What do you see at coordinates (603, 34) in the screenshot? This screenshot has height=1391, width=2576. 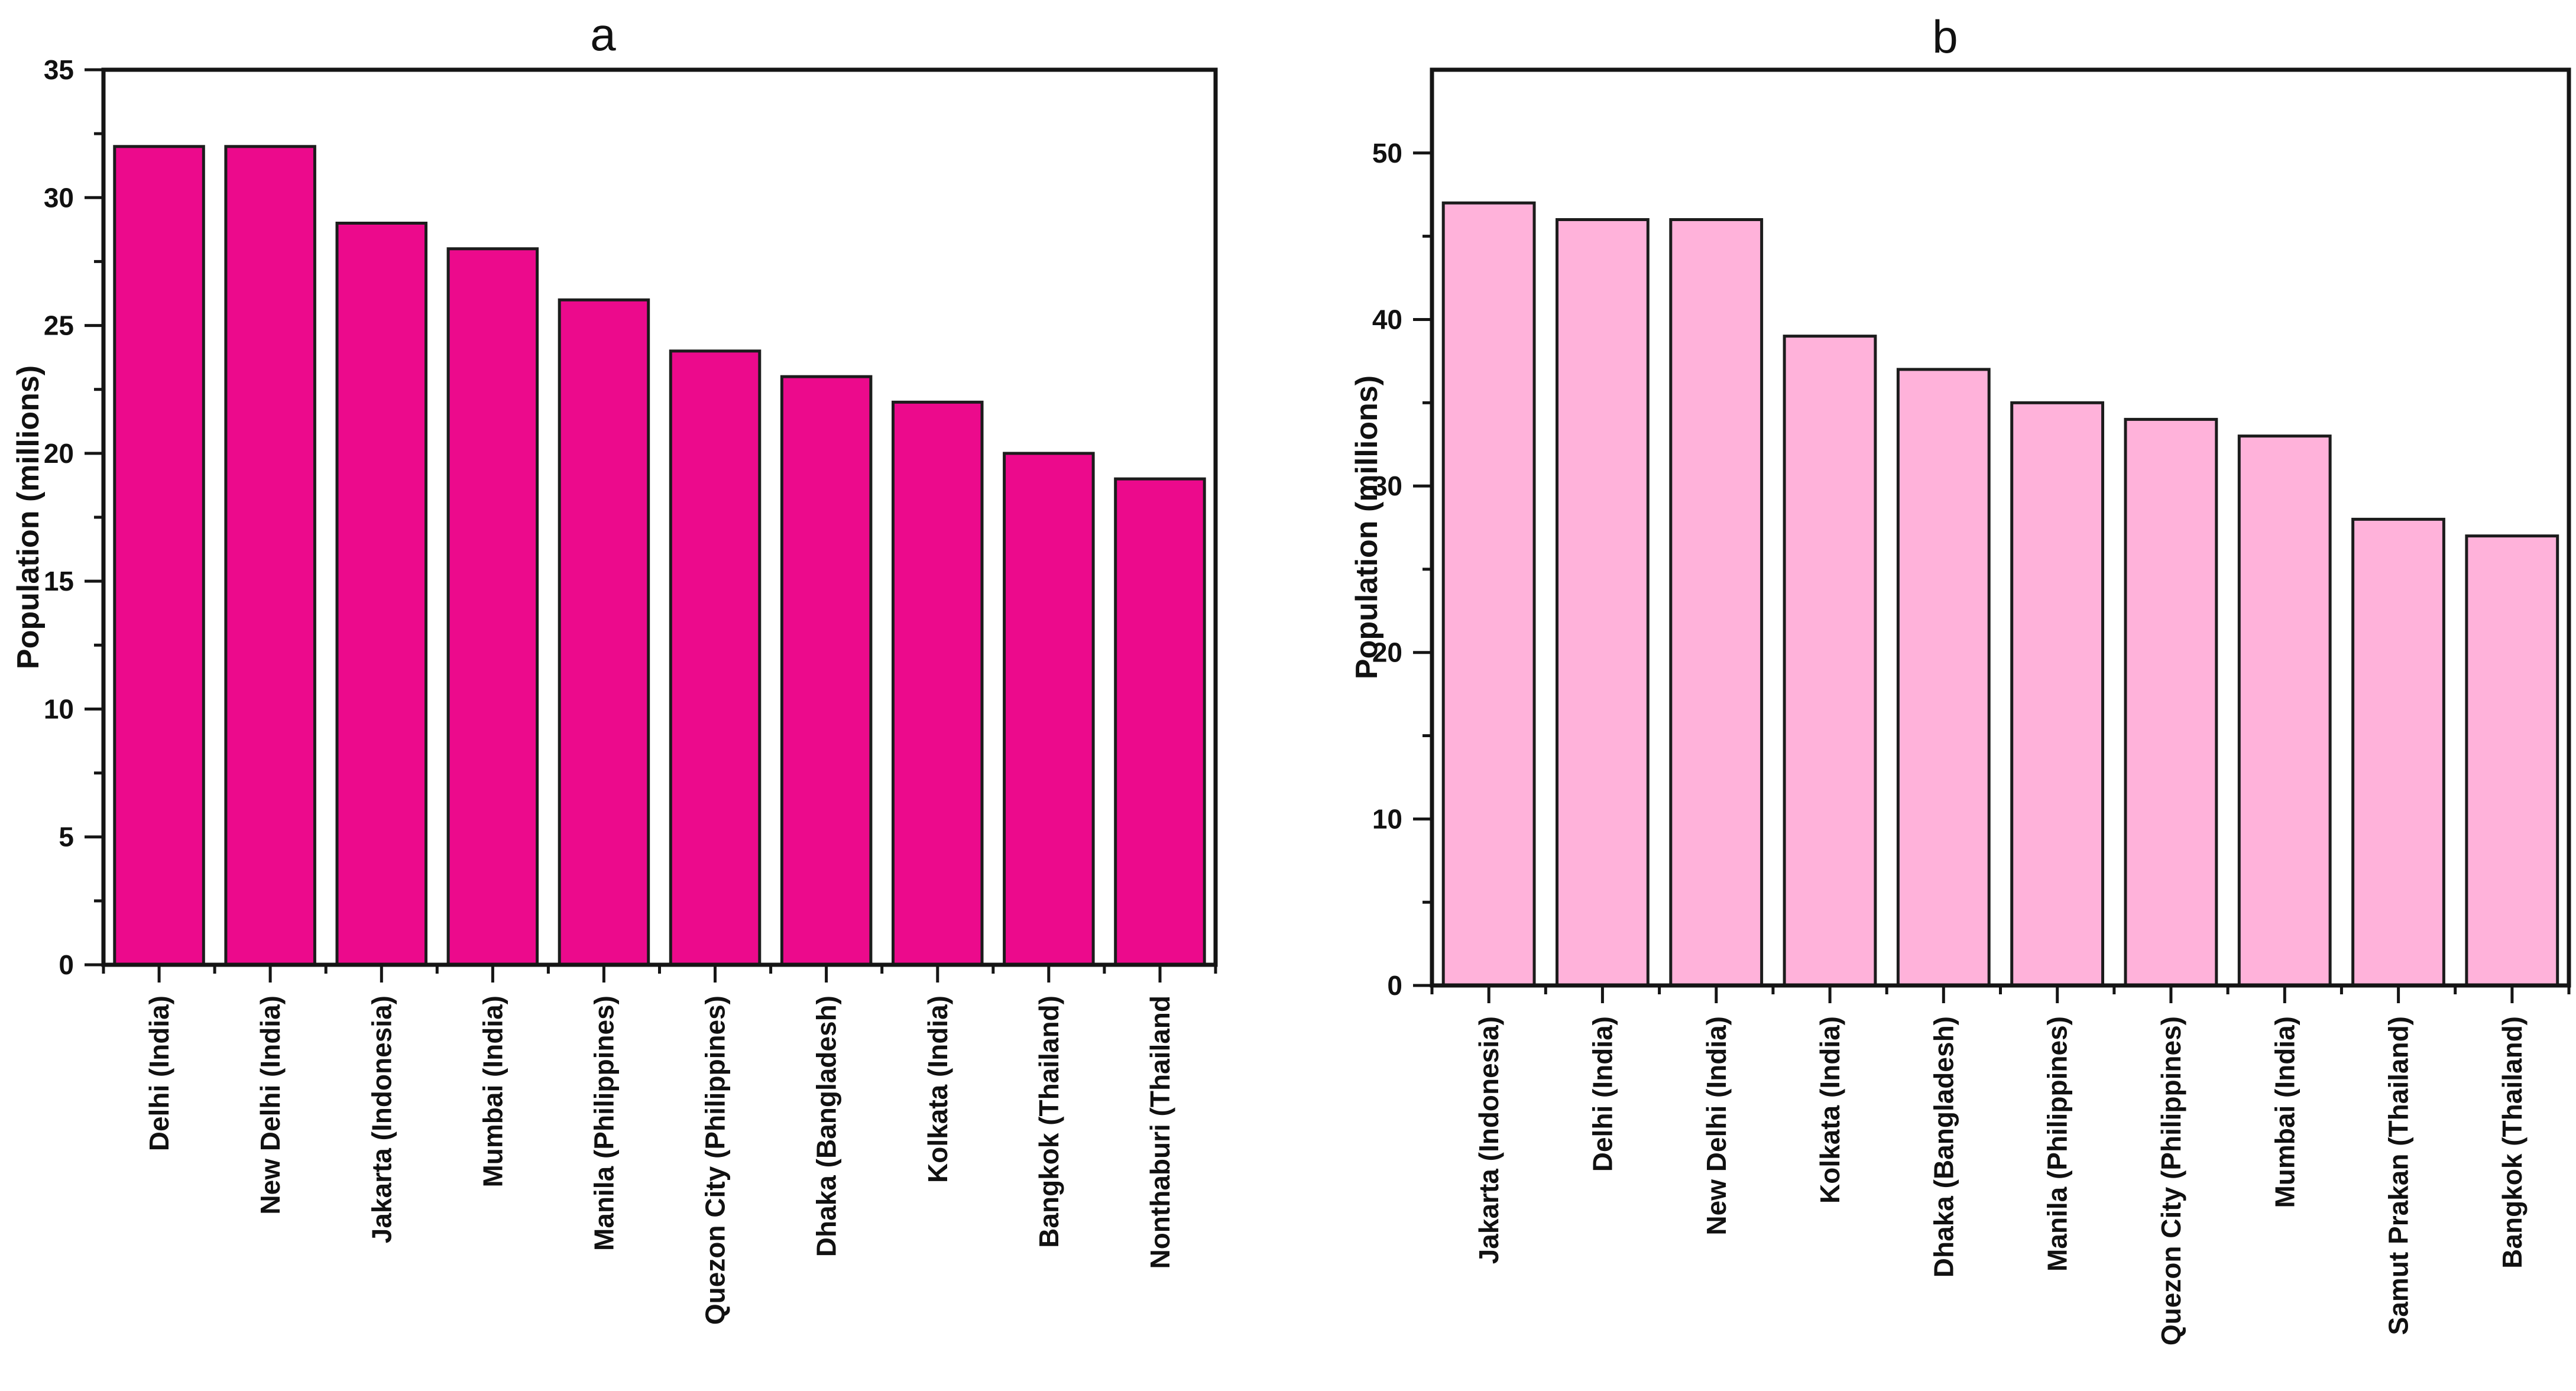 I see `panel-a-title: a` at bounding box center [603, 34].